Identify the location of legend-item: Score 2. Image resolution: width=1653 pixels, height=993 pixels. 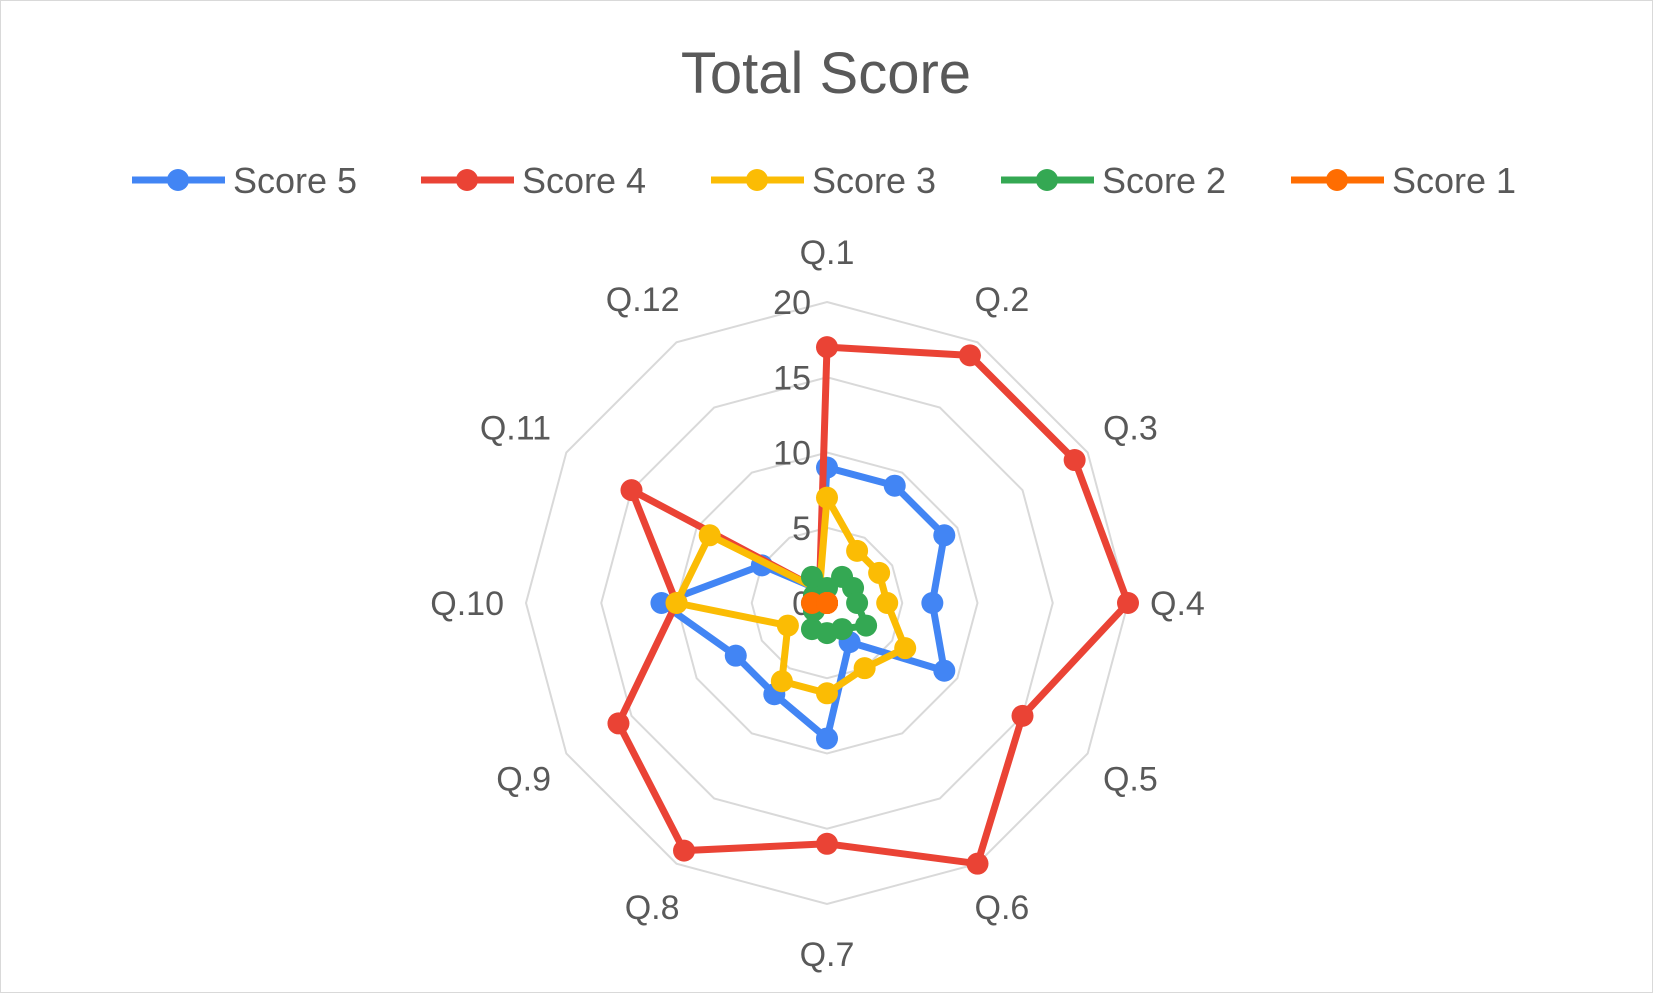
(1113, 180).